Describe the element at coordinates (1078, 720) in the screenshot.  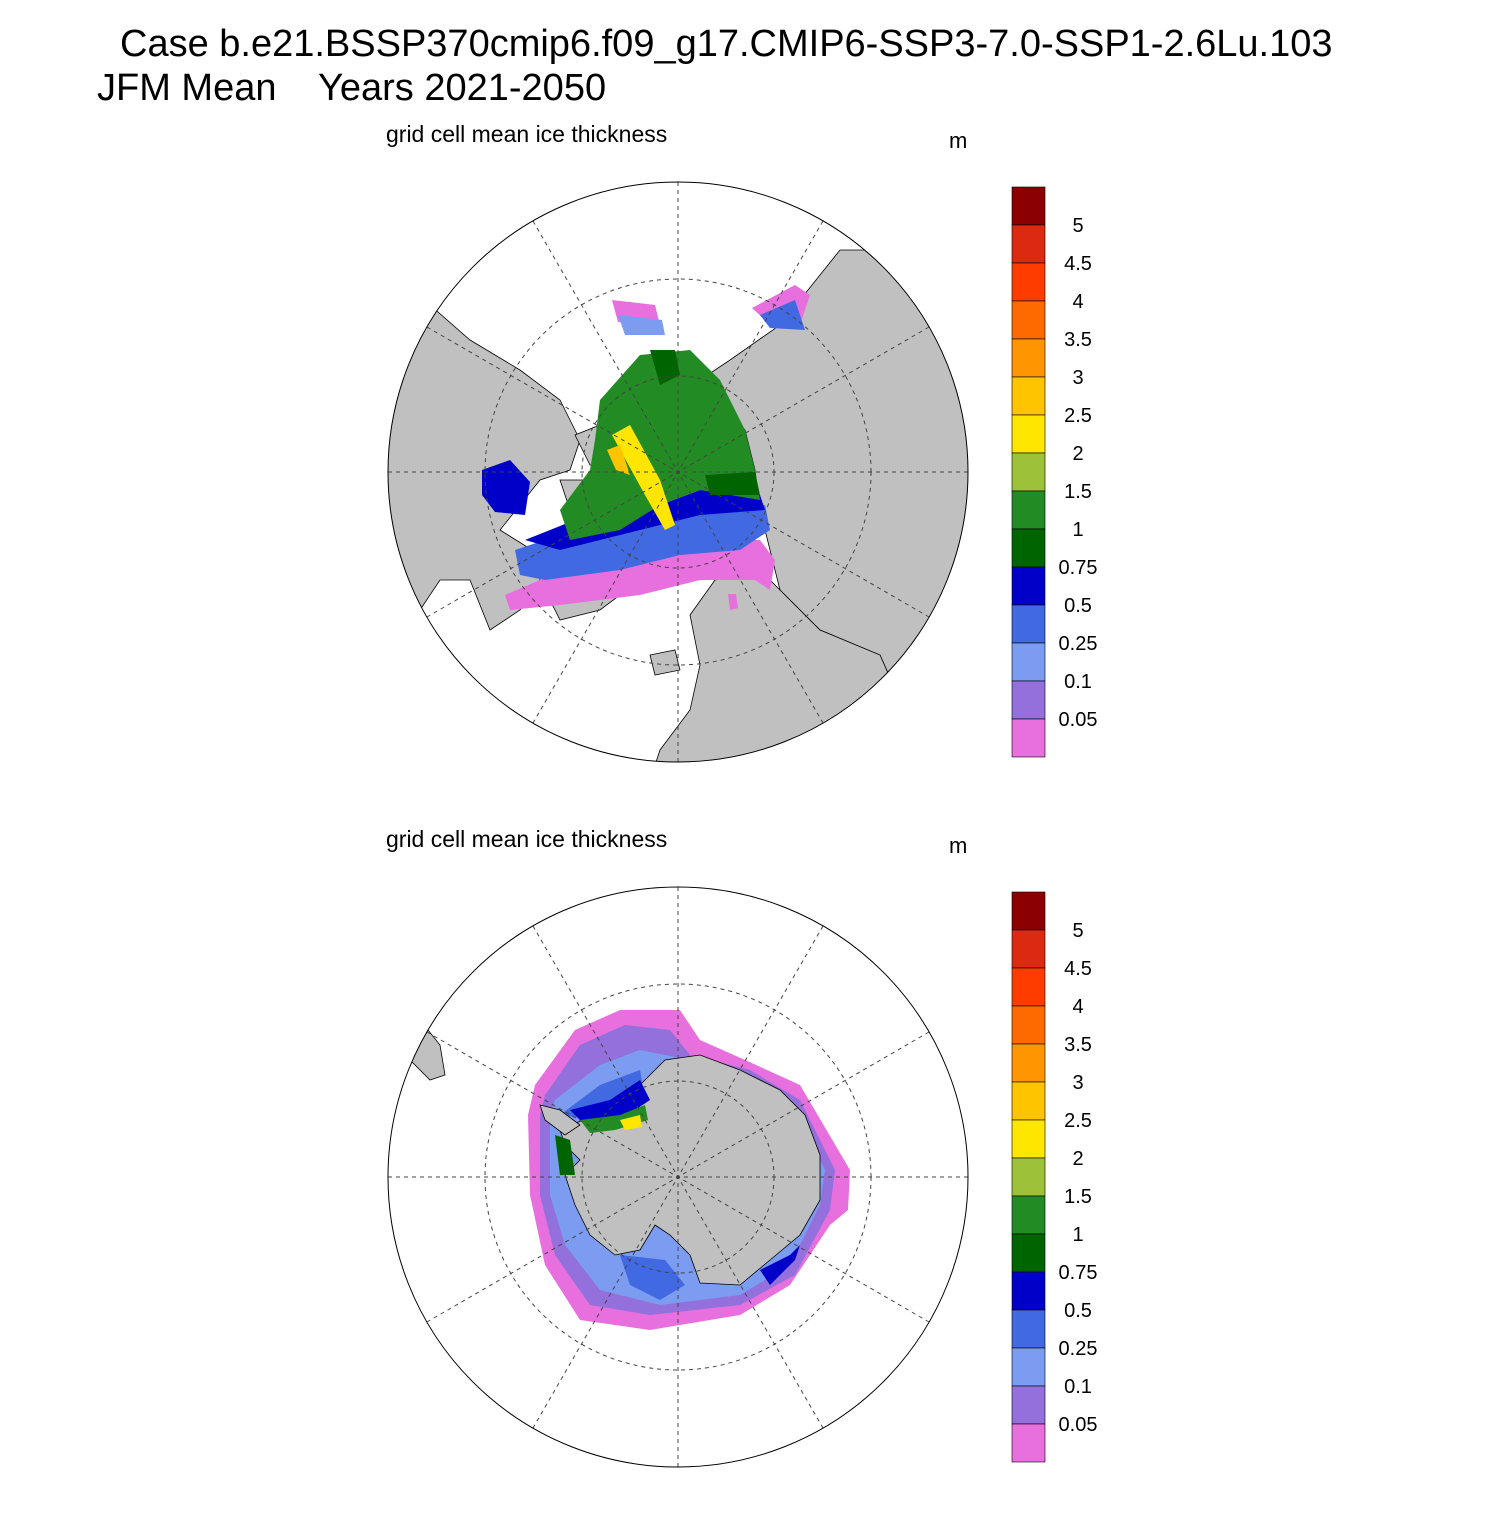
I see `north-colorbar-label: 0.05` at that location.